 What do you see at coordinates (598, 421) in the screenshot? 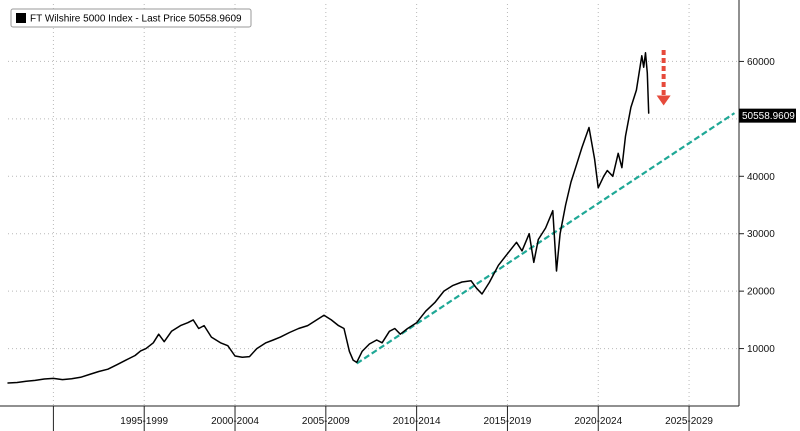
I see `x-tick-label: 2020-2024` at bounding box center [598, 421].